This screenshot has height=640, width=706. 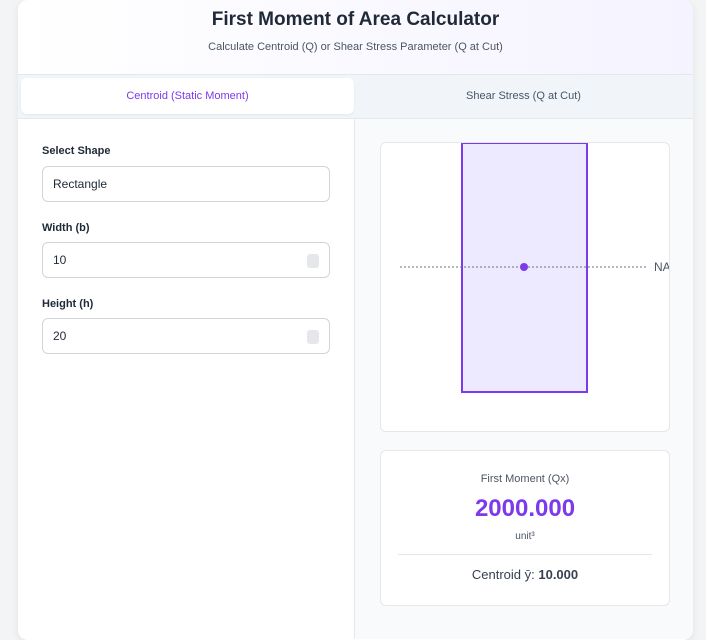 I want to click on height-input: 20, so click(x=186, y=336).